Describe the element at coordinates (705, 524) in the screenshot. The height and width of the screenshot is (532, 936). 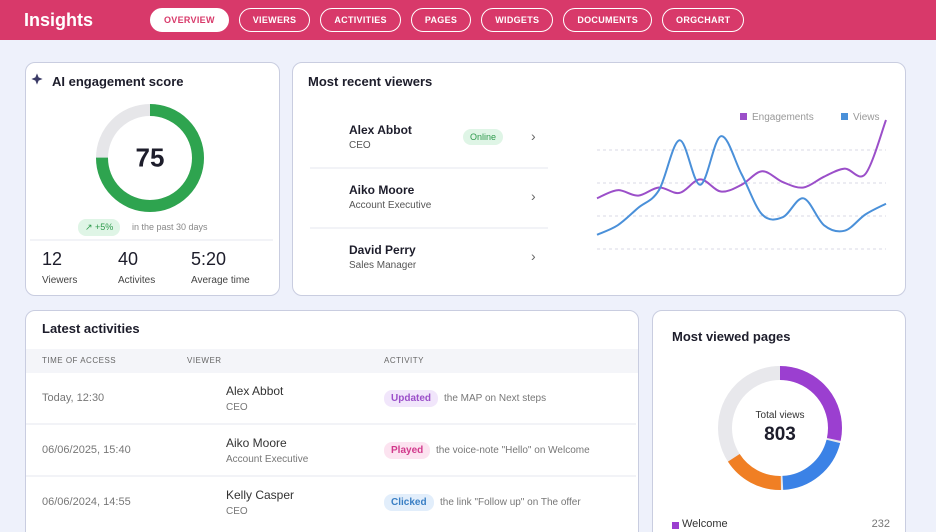
I see `page-name: Welcome` at that location.